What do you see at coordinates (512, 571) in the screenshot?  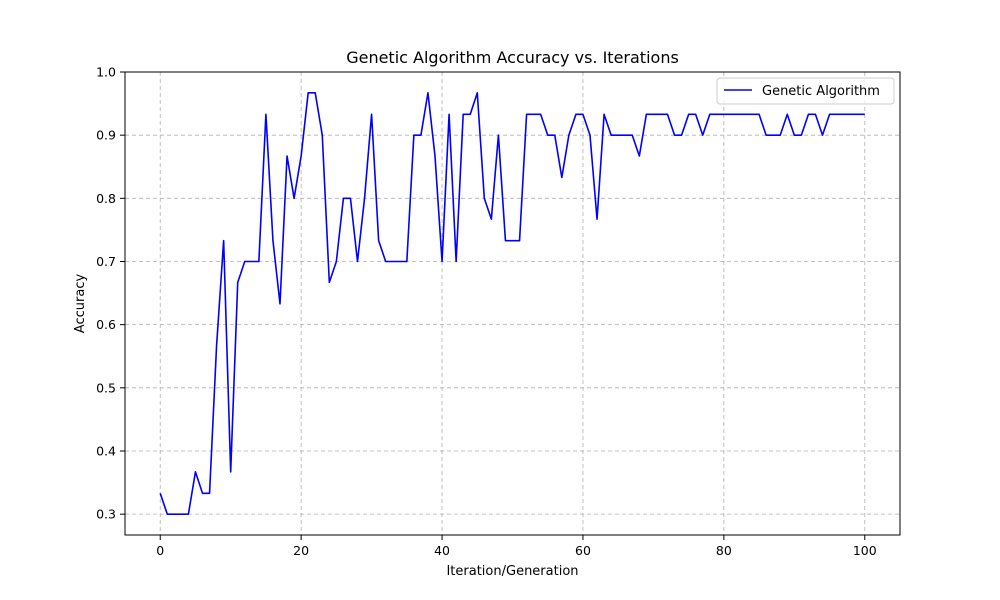 I see `x-axis-label: Iteration/Generation` at bounding box center [512, 571].